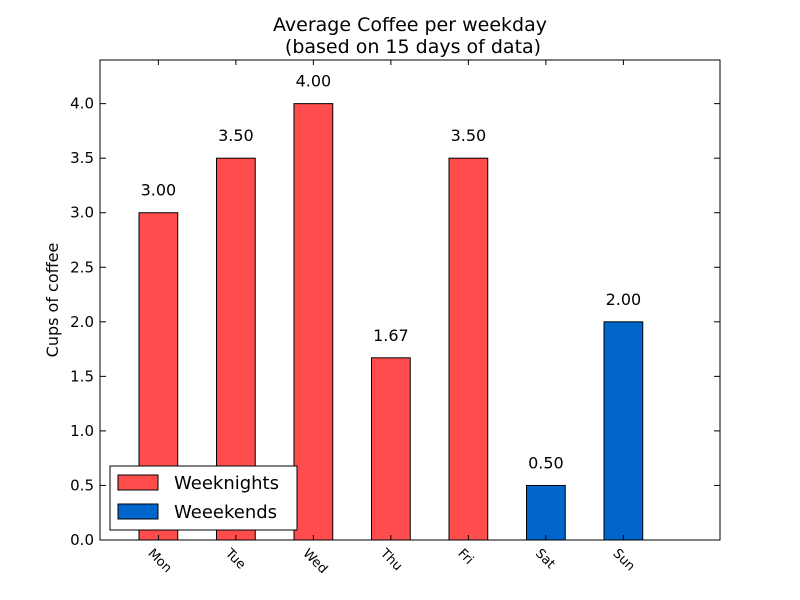 The width and height of the screenshot is (800, 600). What do you see at coordinates (159, 190) in the screenshot?
I see `data-label-mon: 3.00` at bounding box center [159, 190].